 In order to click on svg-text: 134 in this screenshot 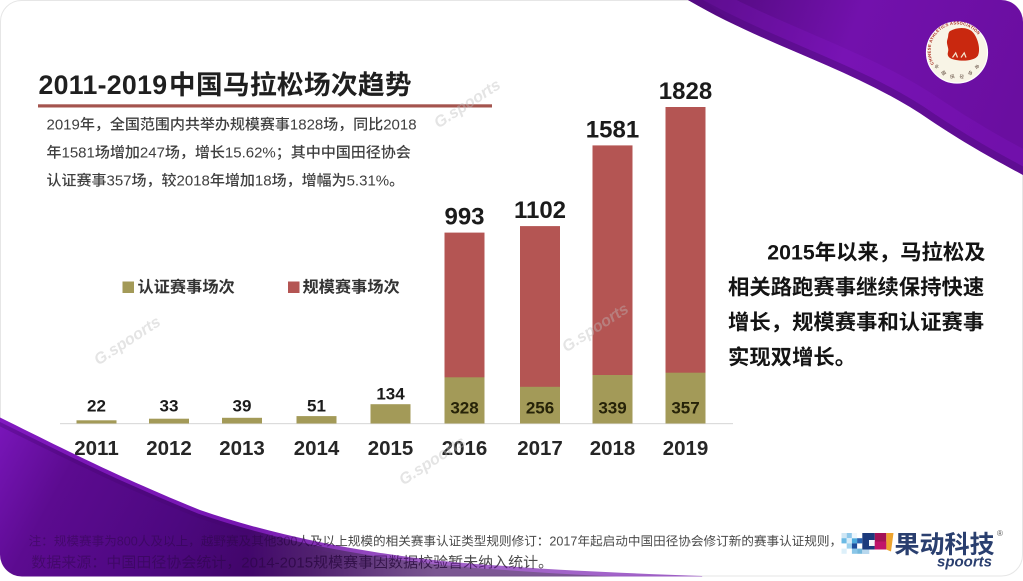, I will do `click(390, 394)`.